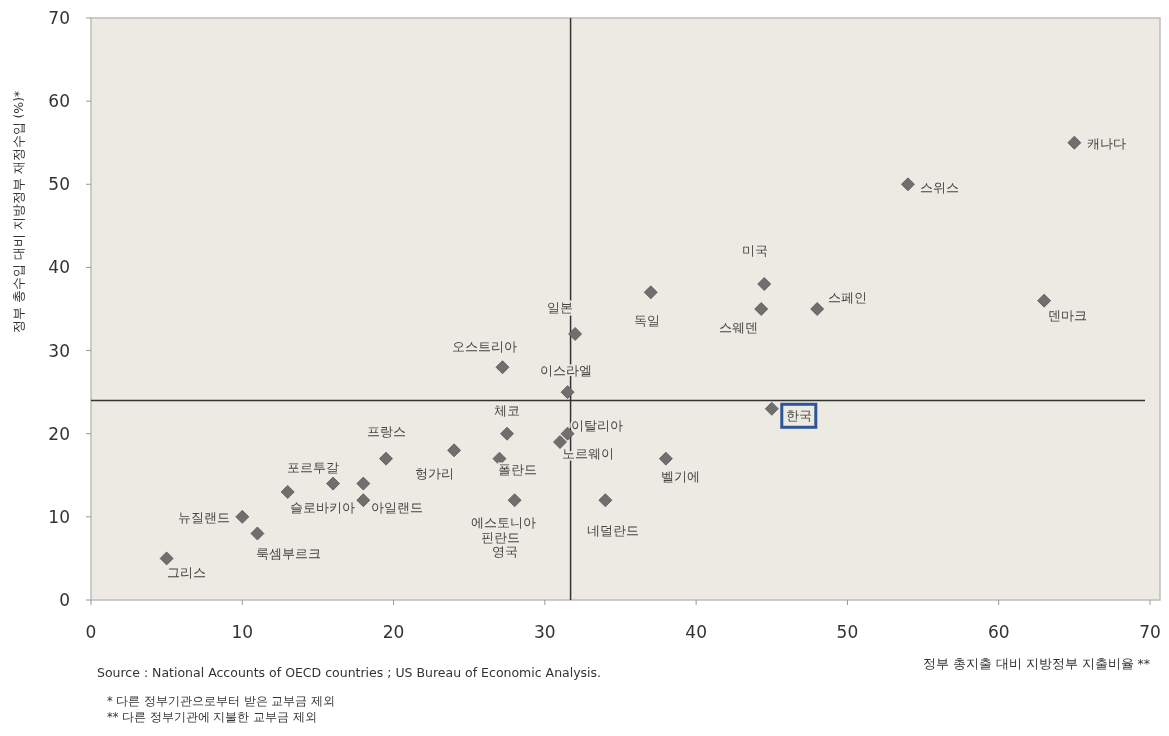 The image size is (1169, 736). I want to click on y-tick-label: 30, so click(59, 350).